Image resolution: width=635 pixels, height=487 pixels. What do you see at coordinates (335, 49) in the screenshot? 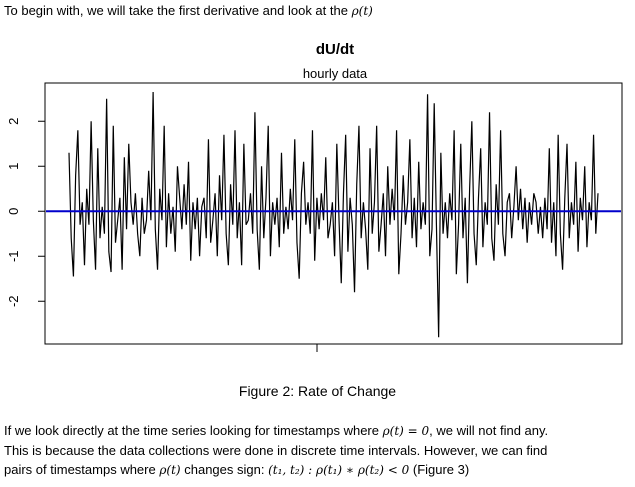
I see `chart-title: dU/dt` at bounding box center [335, 49].